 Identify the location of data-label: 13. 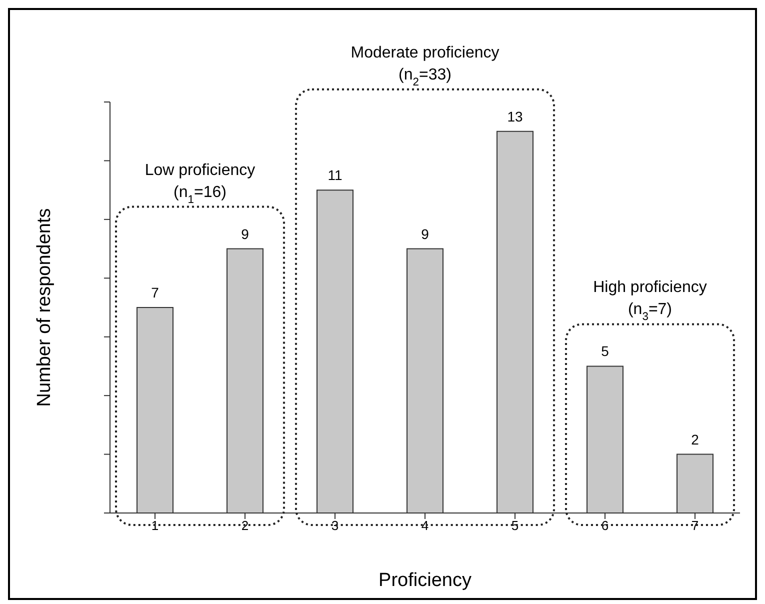
(515, 116).